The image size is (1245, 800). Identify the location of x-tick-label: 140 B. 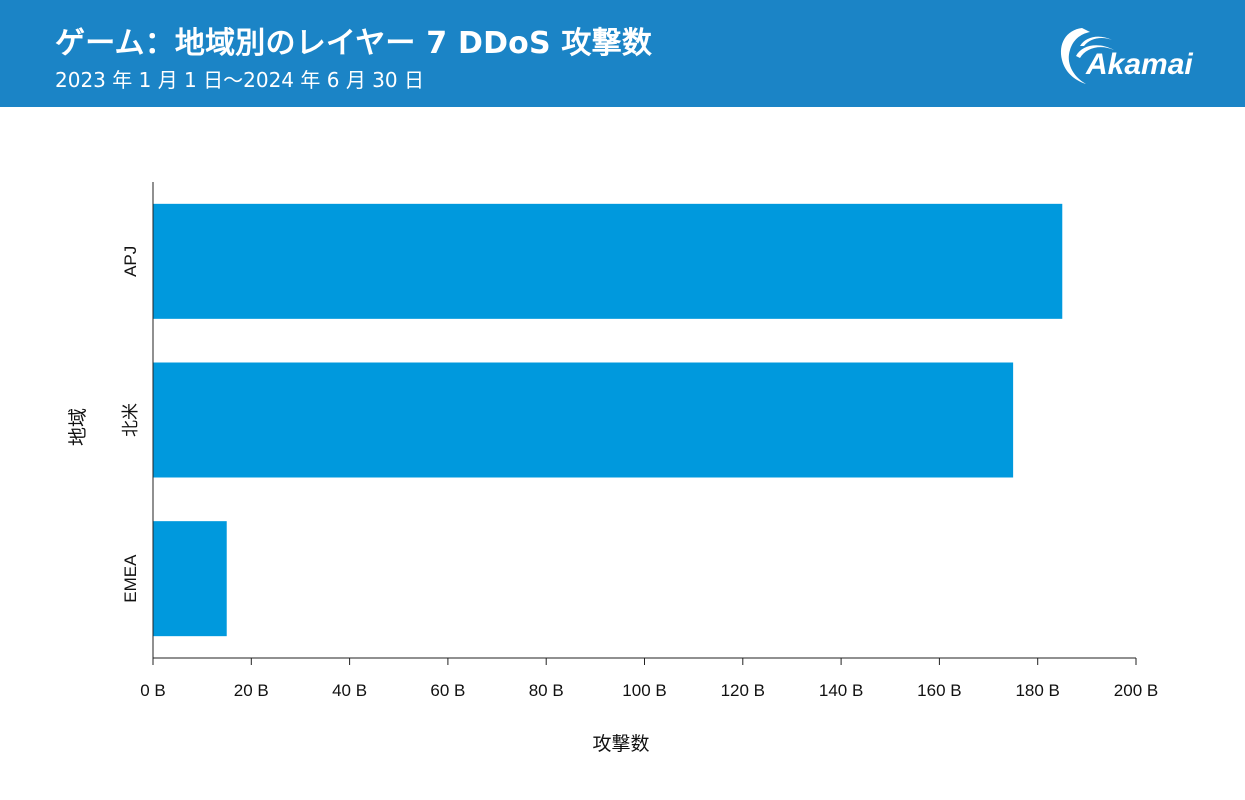
(841, 690).